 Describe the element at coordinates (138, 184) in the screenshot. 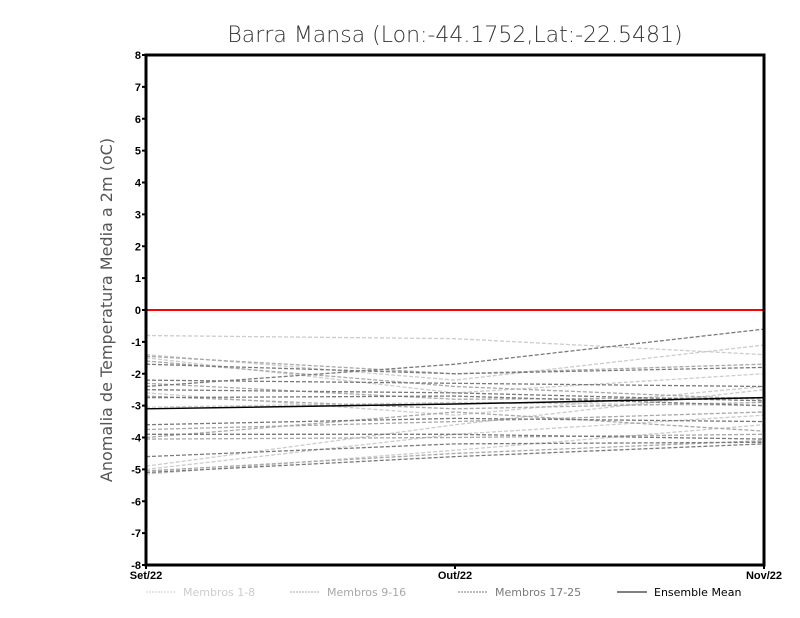

I see `y-tick-label: 4` at that location.